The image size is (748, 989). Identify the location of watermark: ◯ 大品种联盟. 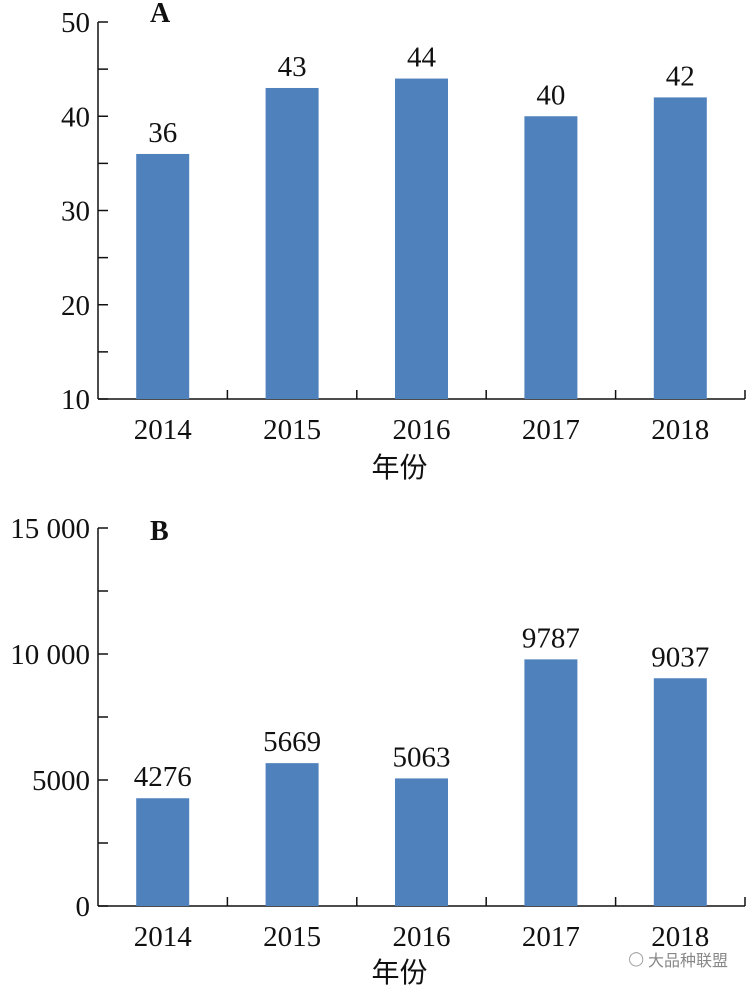
(678, 959).